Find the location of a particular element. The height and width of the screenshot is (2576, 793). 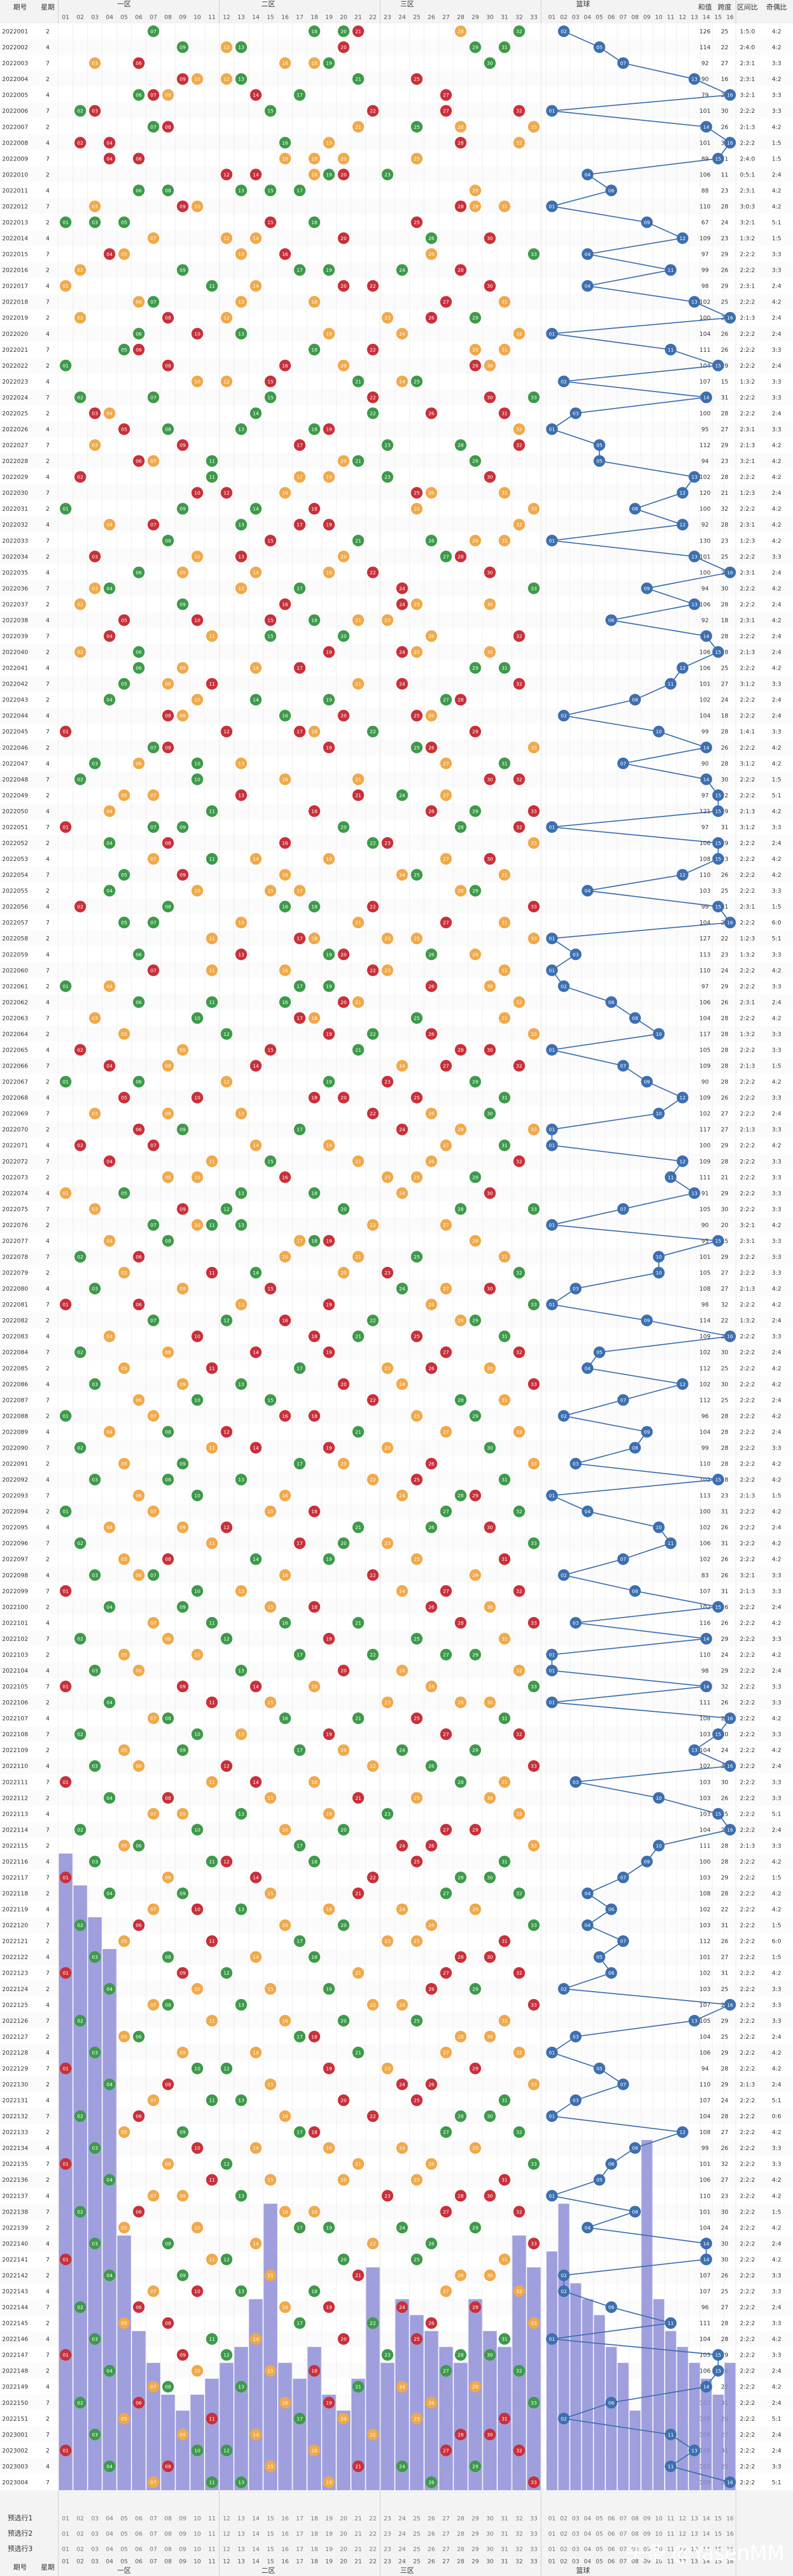

period-cell: 2022147 is located at coordinates (15, 2355).